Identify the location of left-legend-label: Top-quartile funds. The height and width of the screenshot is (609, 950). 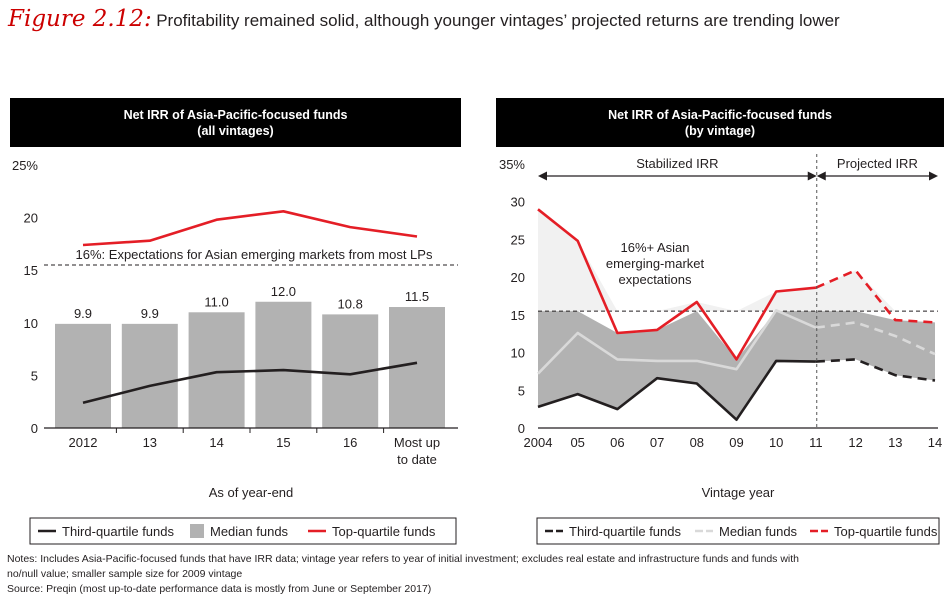
(384, 531).